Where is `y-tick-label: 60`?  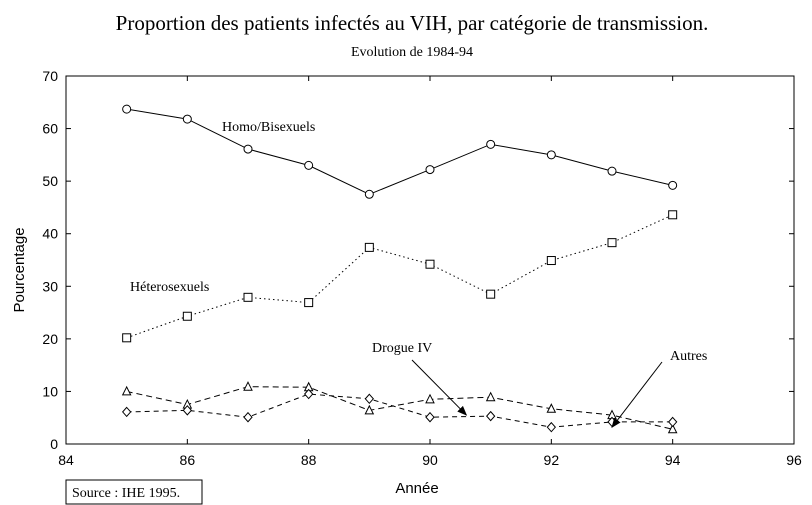
y-tick-label: 60 is located at coordinates (50, 129).